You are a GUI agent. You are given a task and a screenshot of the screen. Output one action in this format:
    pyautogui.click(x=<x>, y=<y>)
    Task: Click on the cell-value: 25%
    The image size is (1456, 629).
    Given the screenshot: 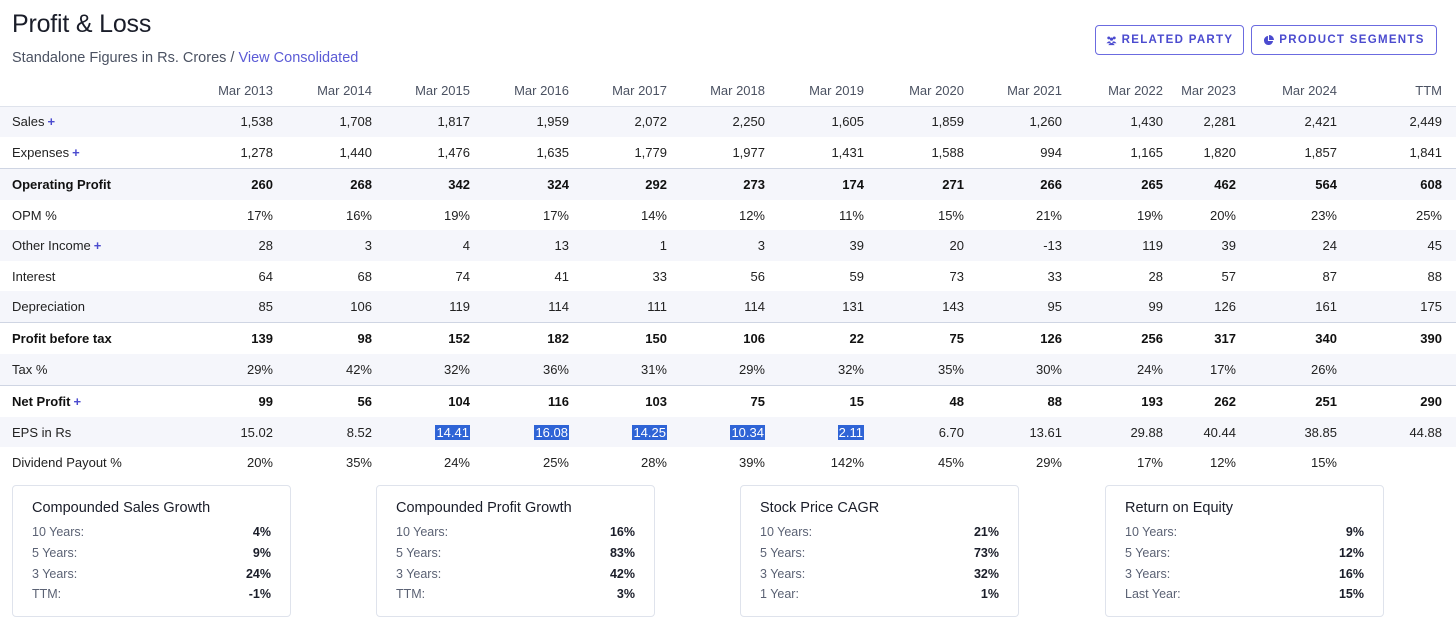 What is the action you would take?
    pyautogui.click(x=1428, y=215)
    